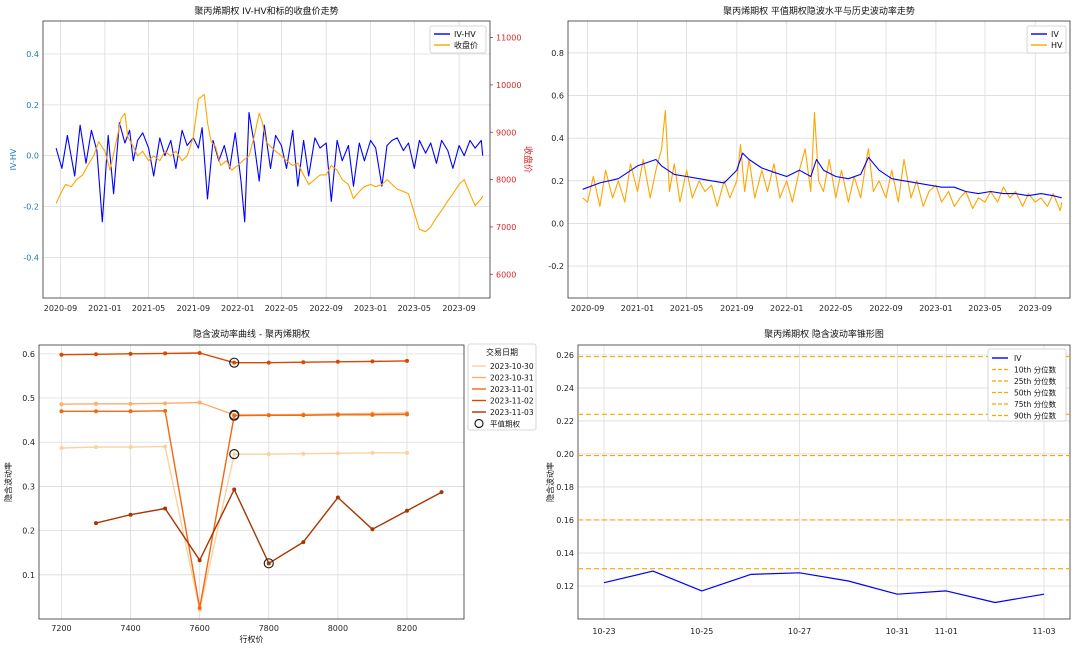 The width and height of the screenshot is (1080, 650). What do you see at coordinates (557, 96) in the screenshot?
I see `y-tick-label: 0.6` at bounding box center [557, 96].